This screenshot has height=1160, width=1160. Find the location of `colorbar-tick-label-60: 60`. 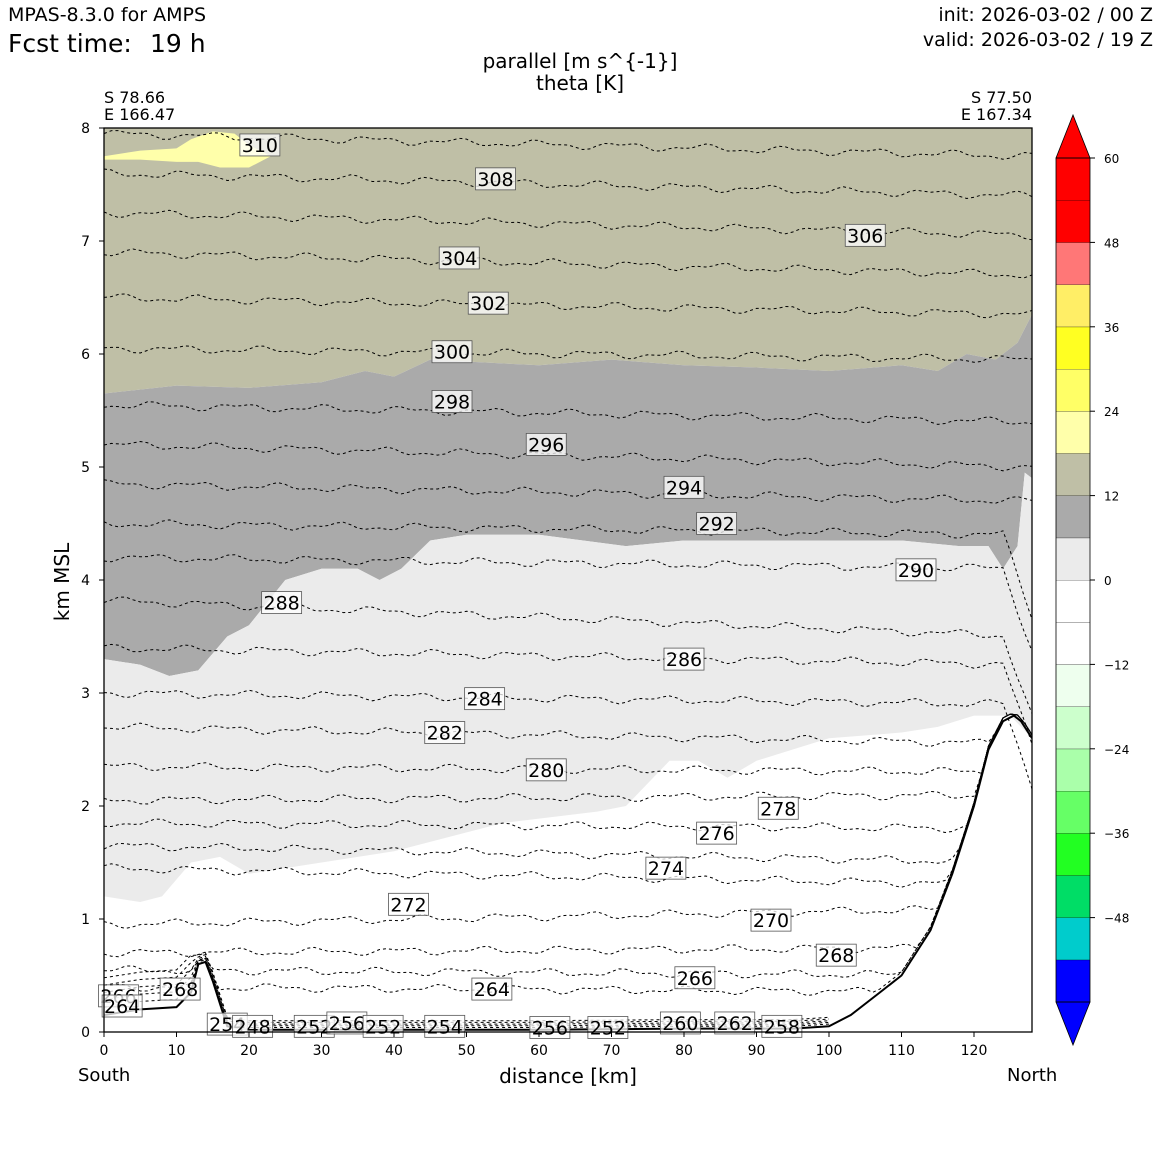

colorbar-tick-label-60: 60 is located at coordinates (1111, 159).